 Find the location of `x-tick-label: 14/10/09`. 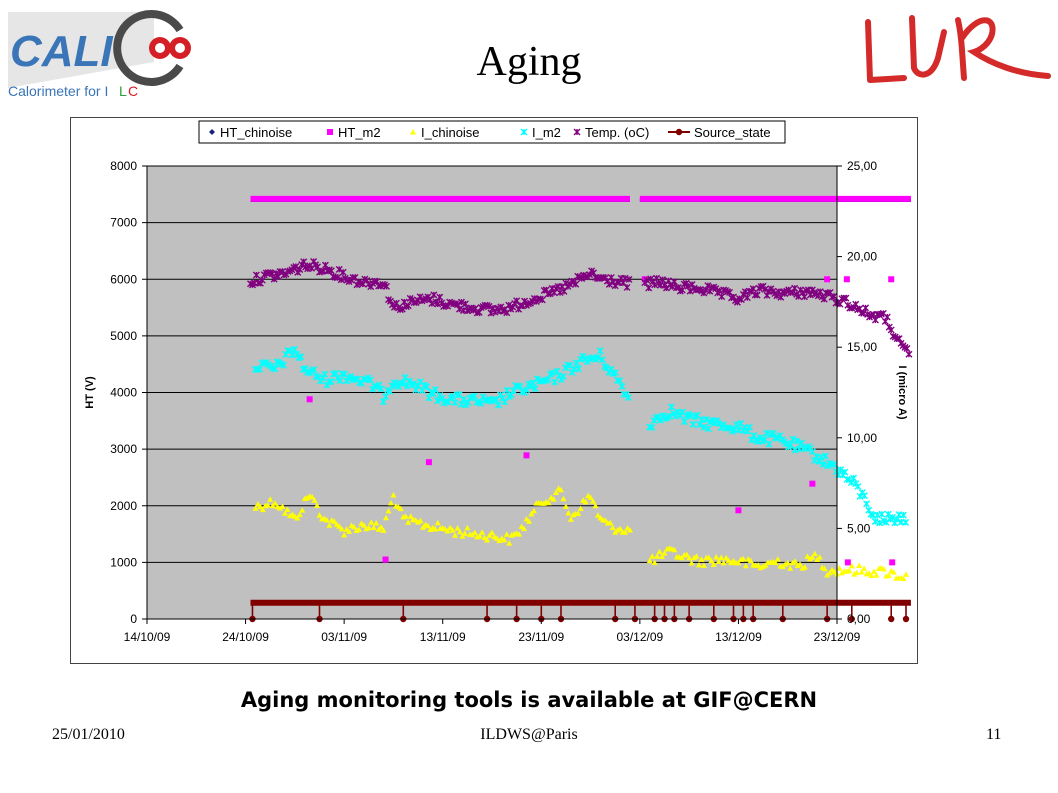

x-tick-label: 14/10/09 is located at coordinates (147, 637).